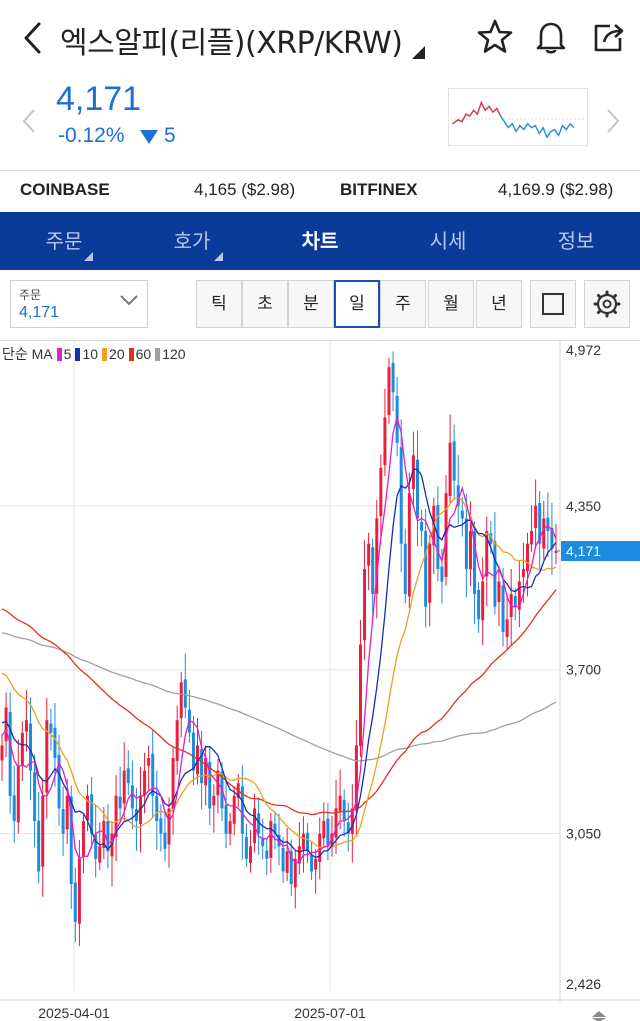 The height and width of the screenshot is (1021, 640). Describe the element at coordinates (65, 189) in the screenshot. I see `exchange-name: COINBASE` at that location.